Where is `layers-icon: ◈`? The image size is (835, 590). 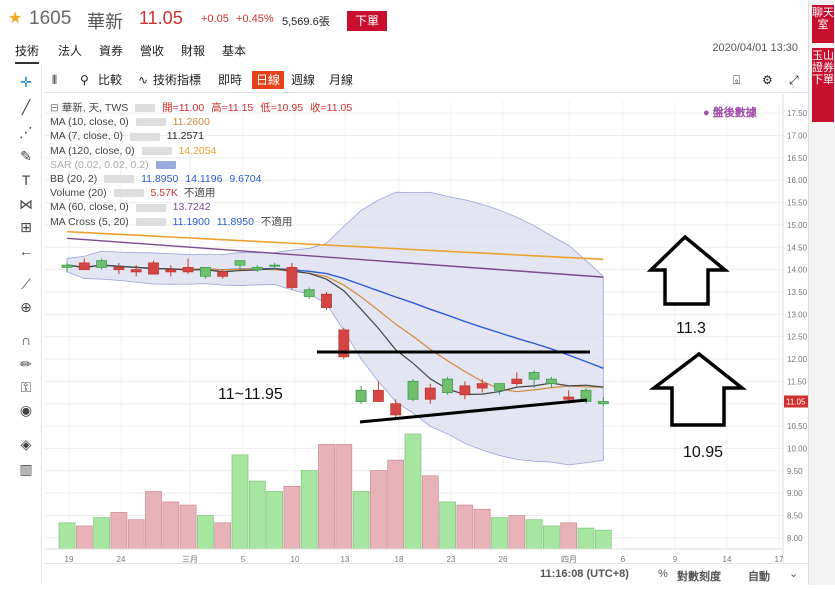 layers-icon: ◈ is located at coordinates (26, 444).